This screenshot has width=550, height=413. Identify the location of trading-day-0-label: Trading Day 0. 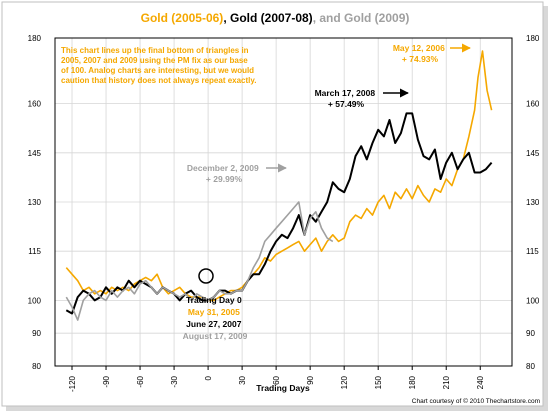
(214, 300).